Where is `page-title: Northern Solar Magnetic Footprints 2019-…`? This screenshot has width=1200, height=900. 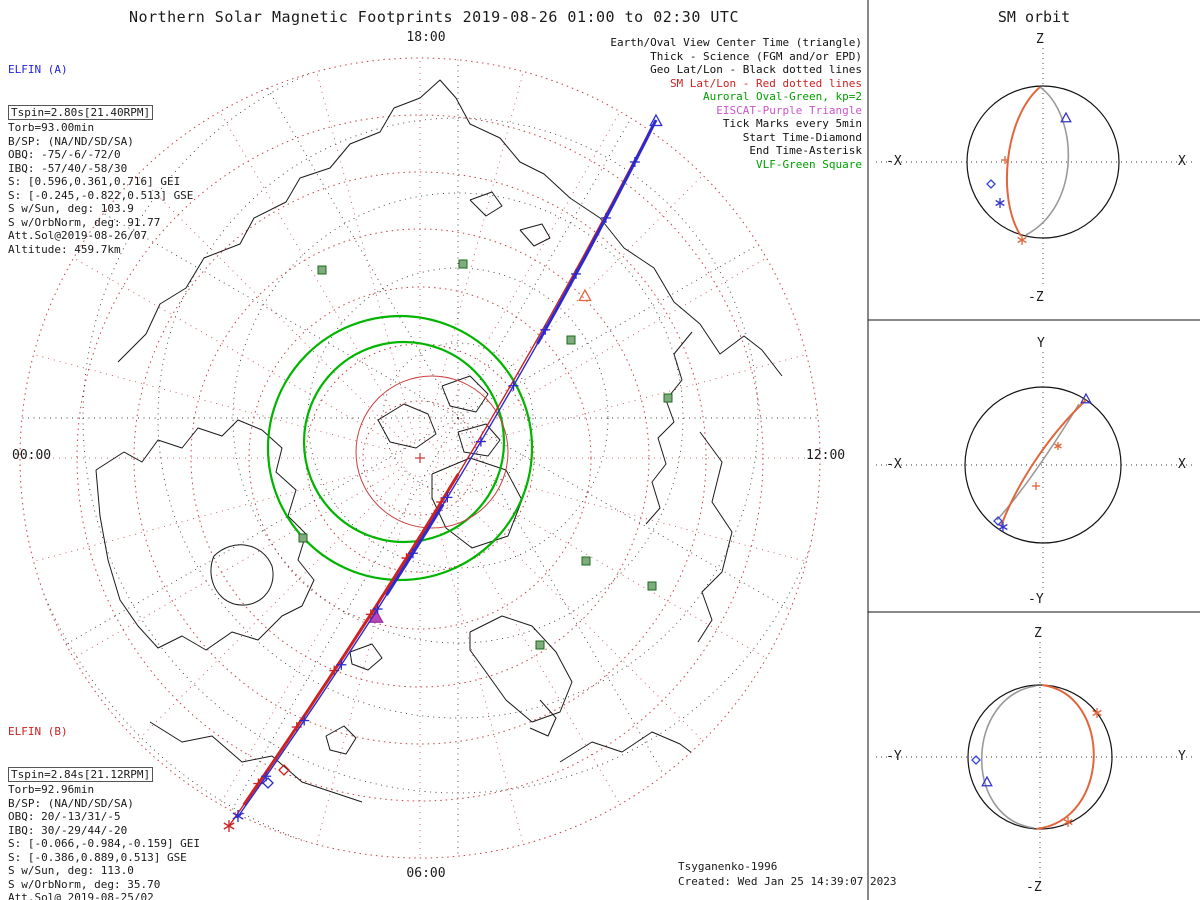
page-title: Northern Solar Magnetic Footprints 2019-… is located at coordinates (434, 17).